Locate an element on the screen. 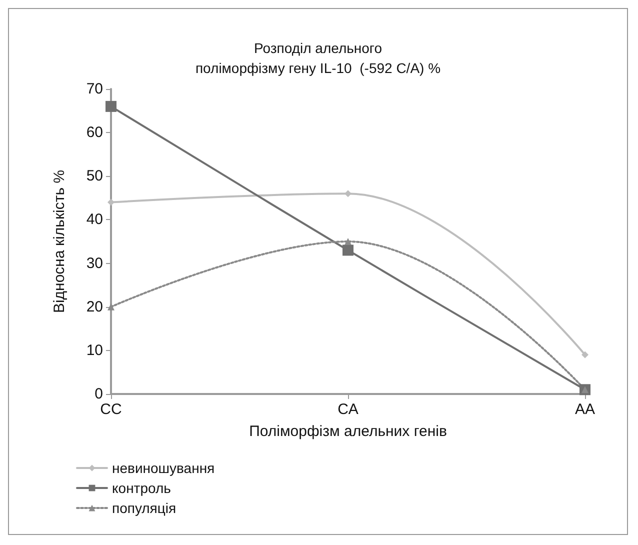  y-tick-label: 40 is located at coordinates (94, 219).